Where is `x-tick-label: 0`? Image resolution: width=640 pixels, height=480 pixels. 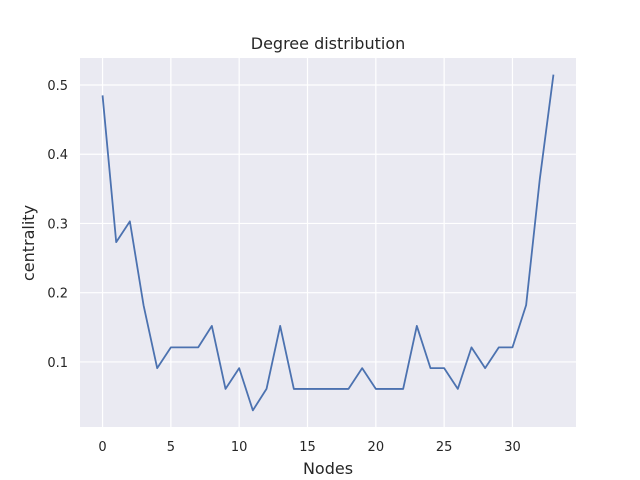 x-tick-label: 0 is located at coordinates (102, 447).